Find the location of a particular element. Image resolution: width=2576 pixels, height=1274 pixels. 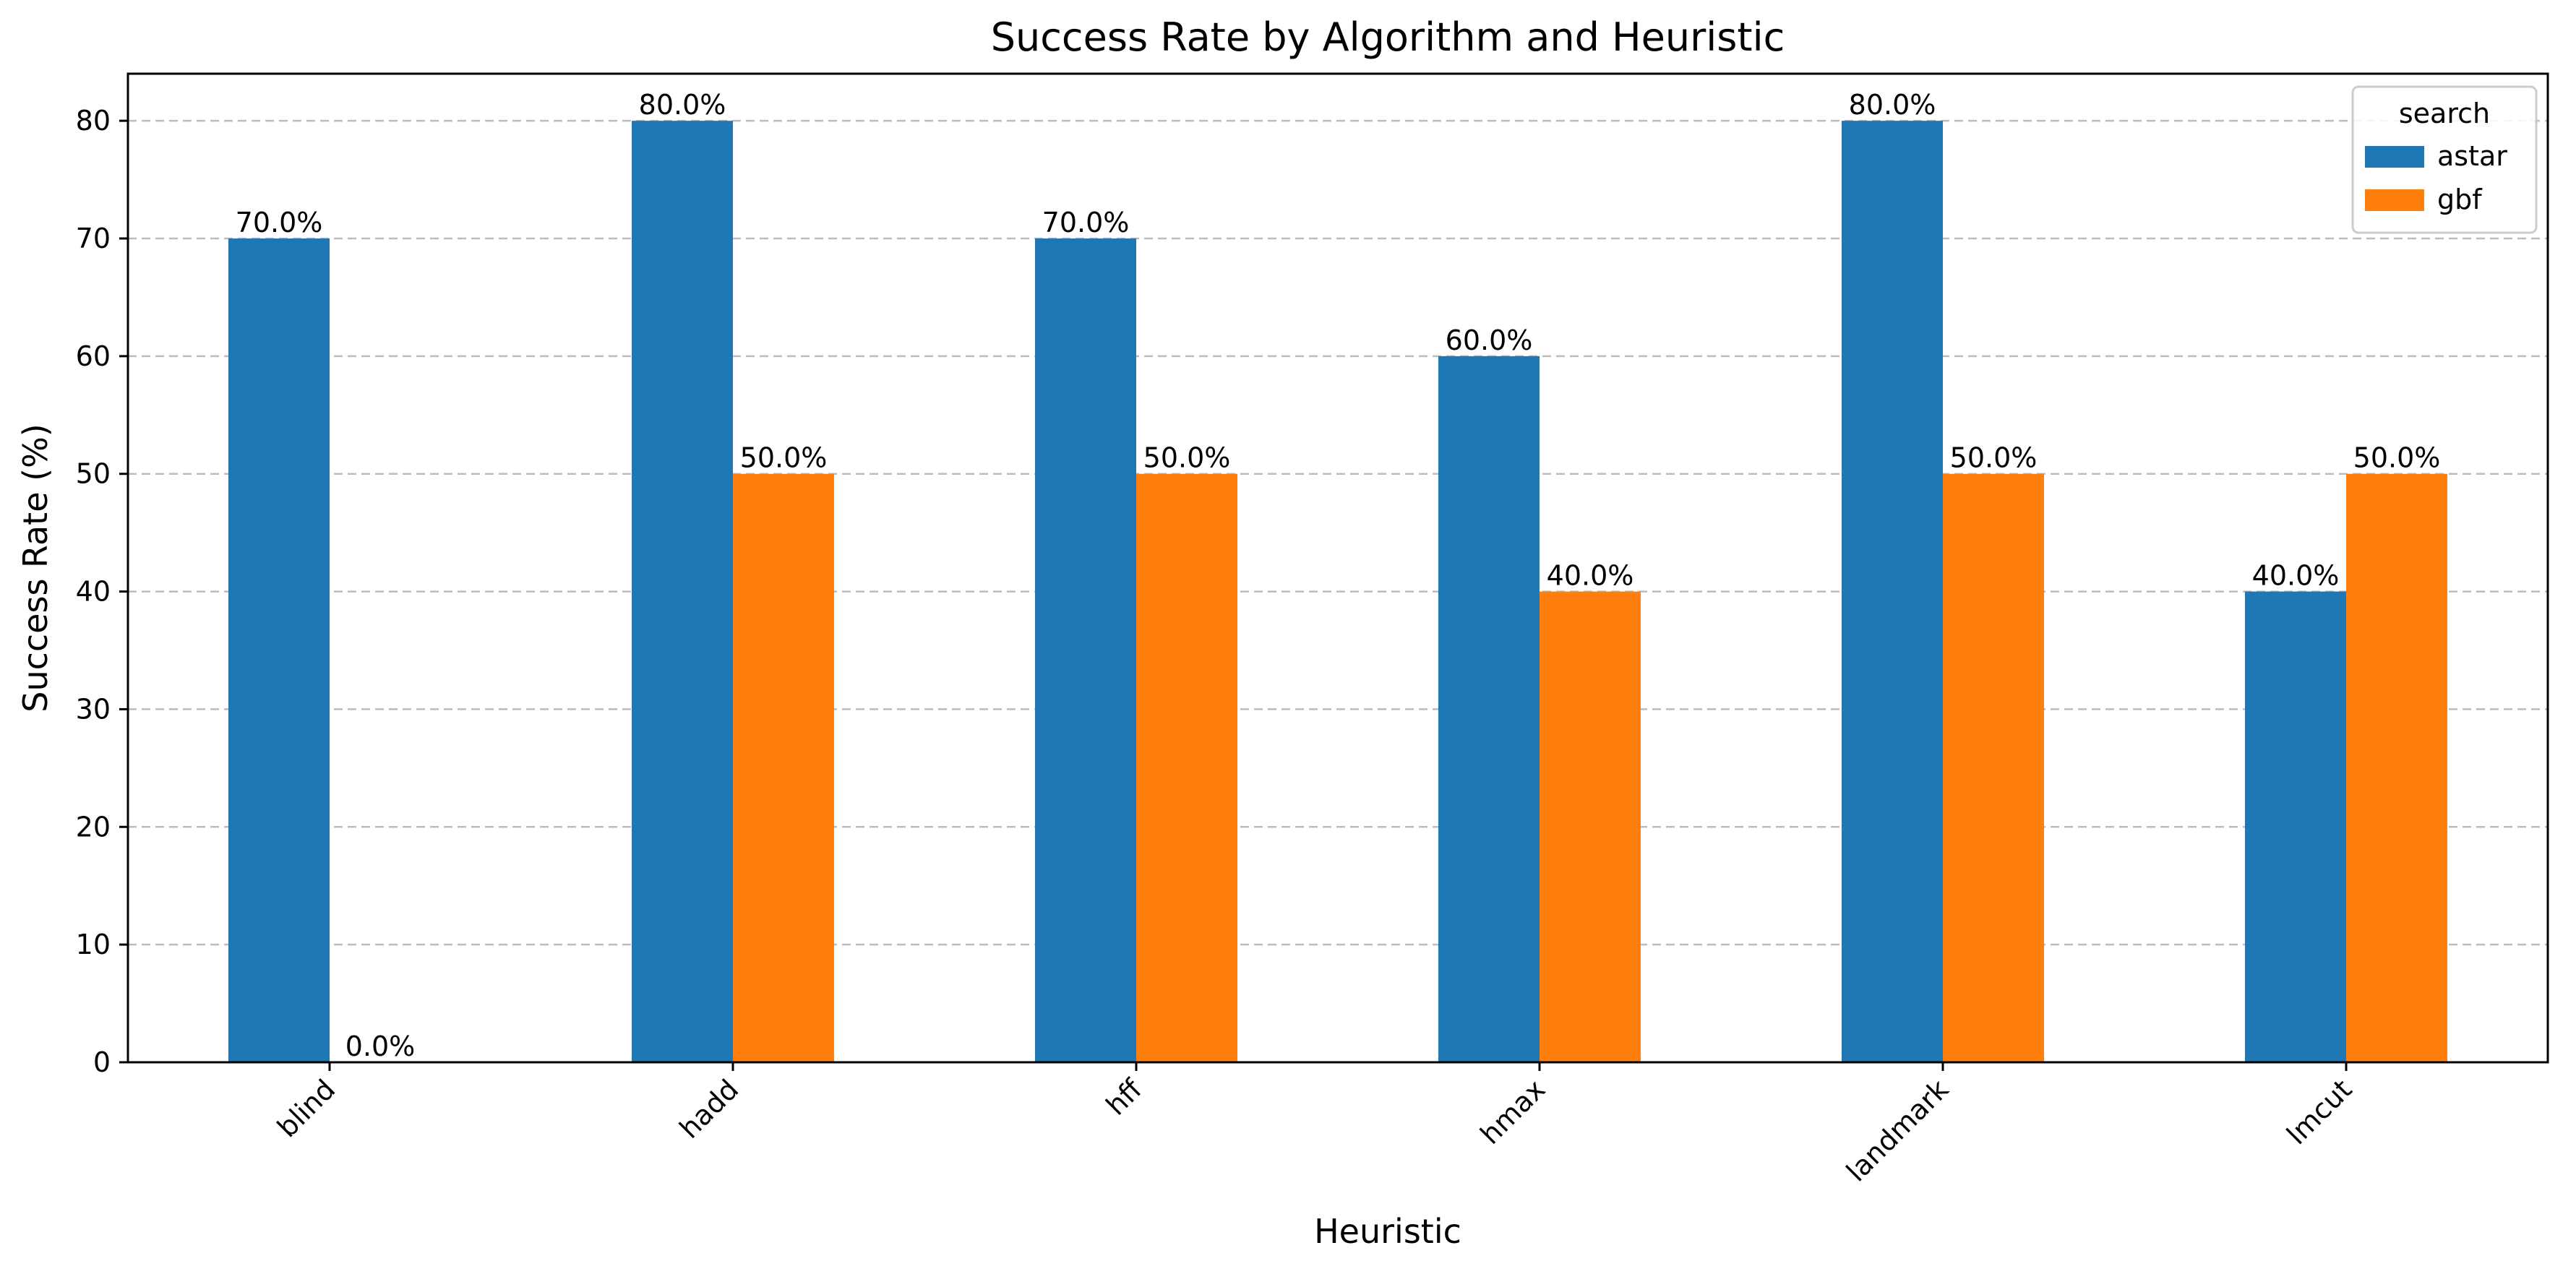

data-label-gbf-blind: 0.0% is located at coordinates (381, 1046).